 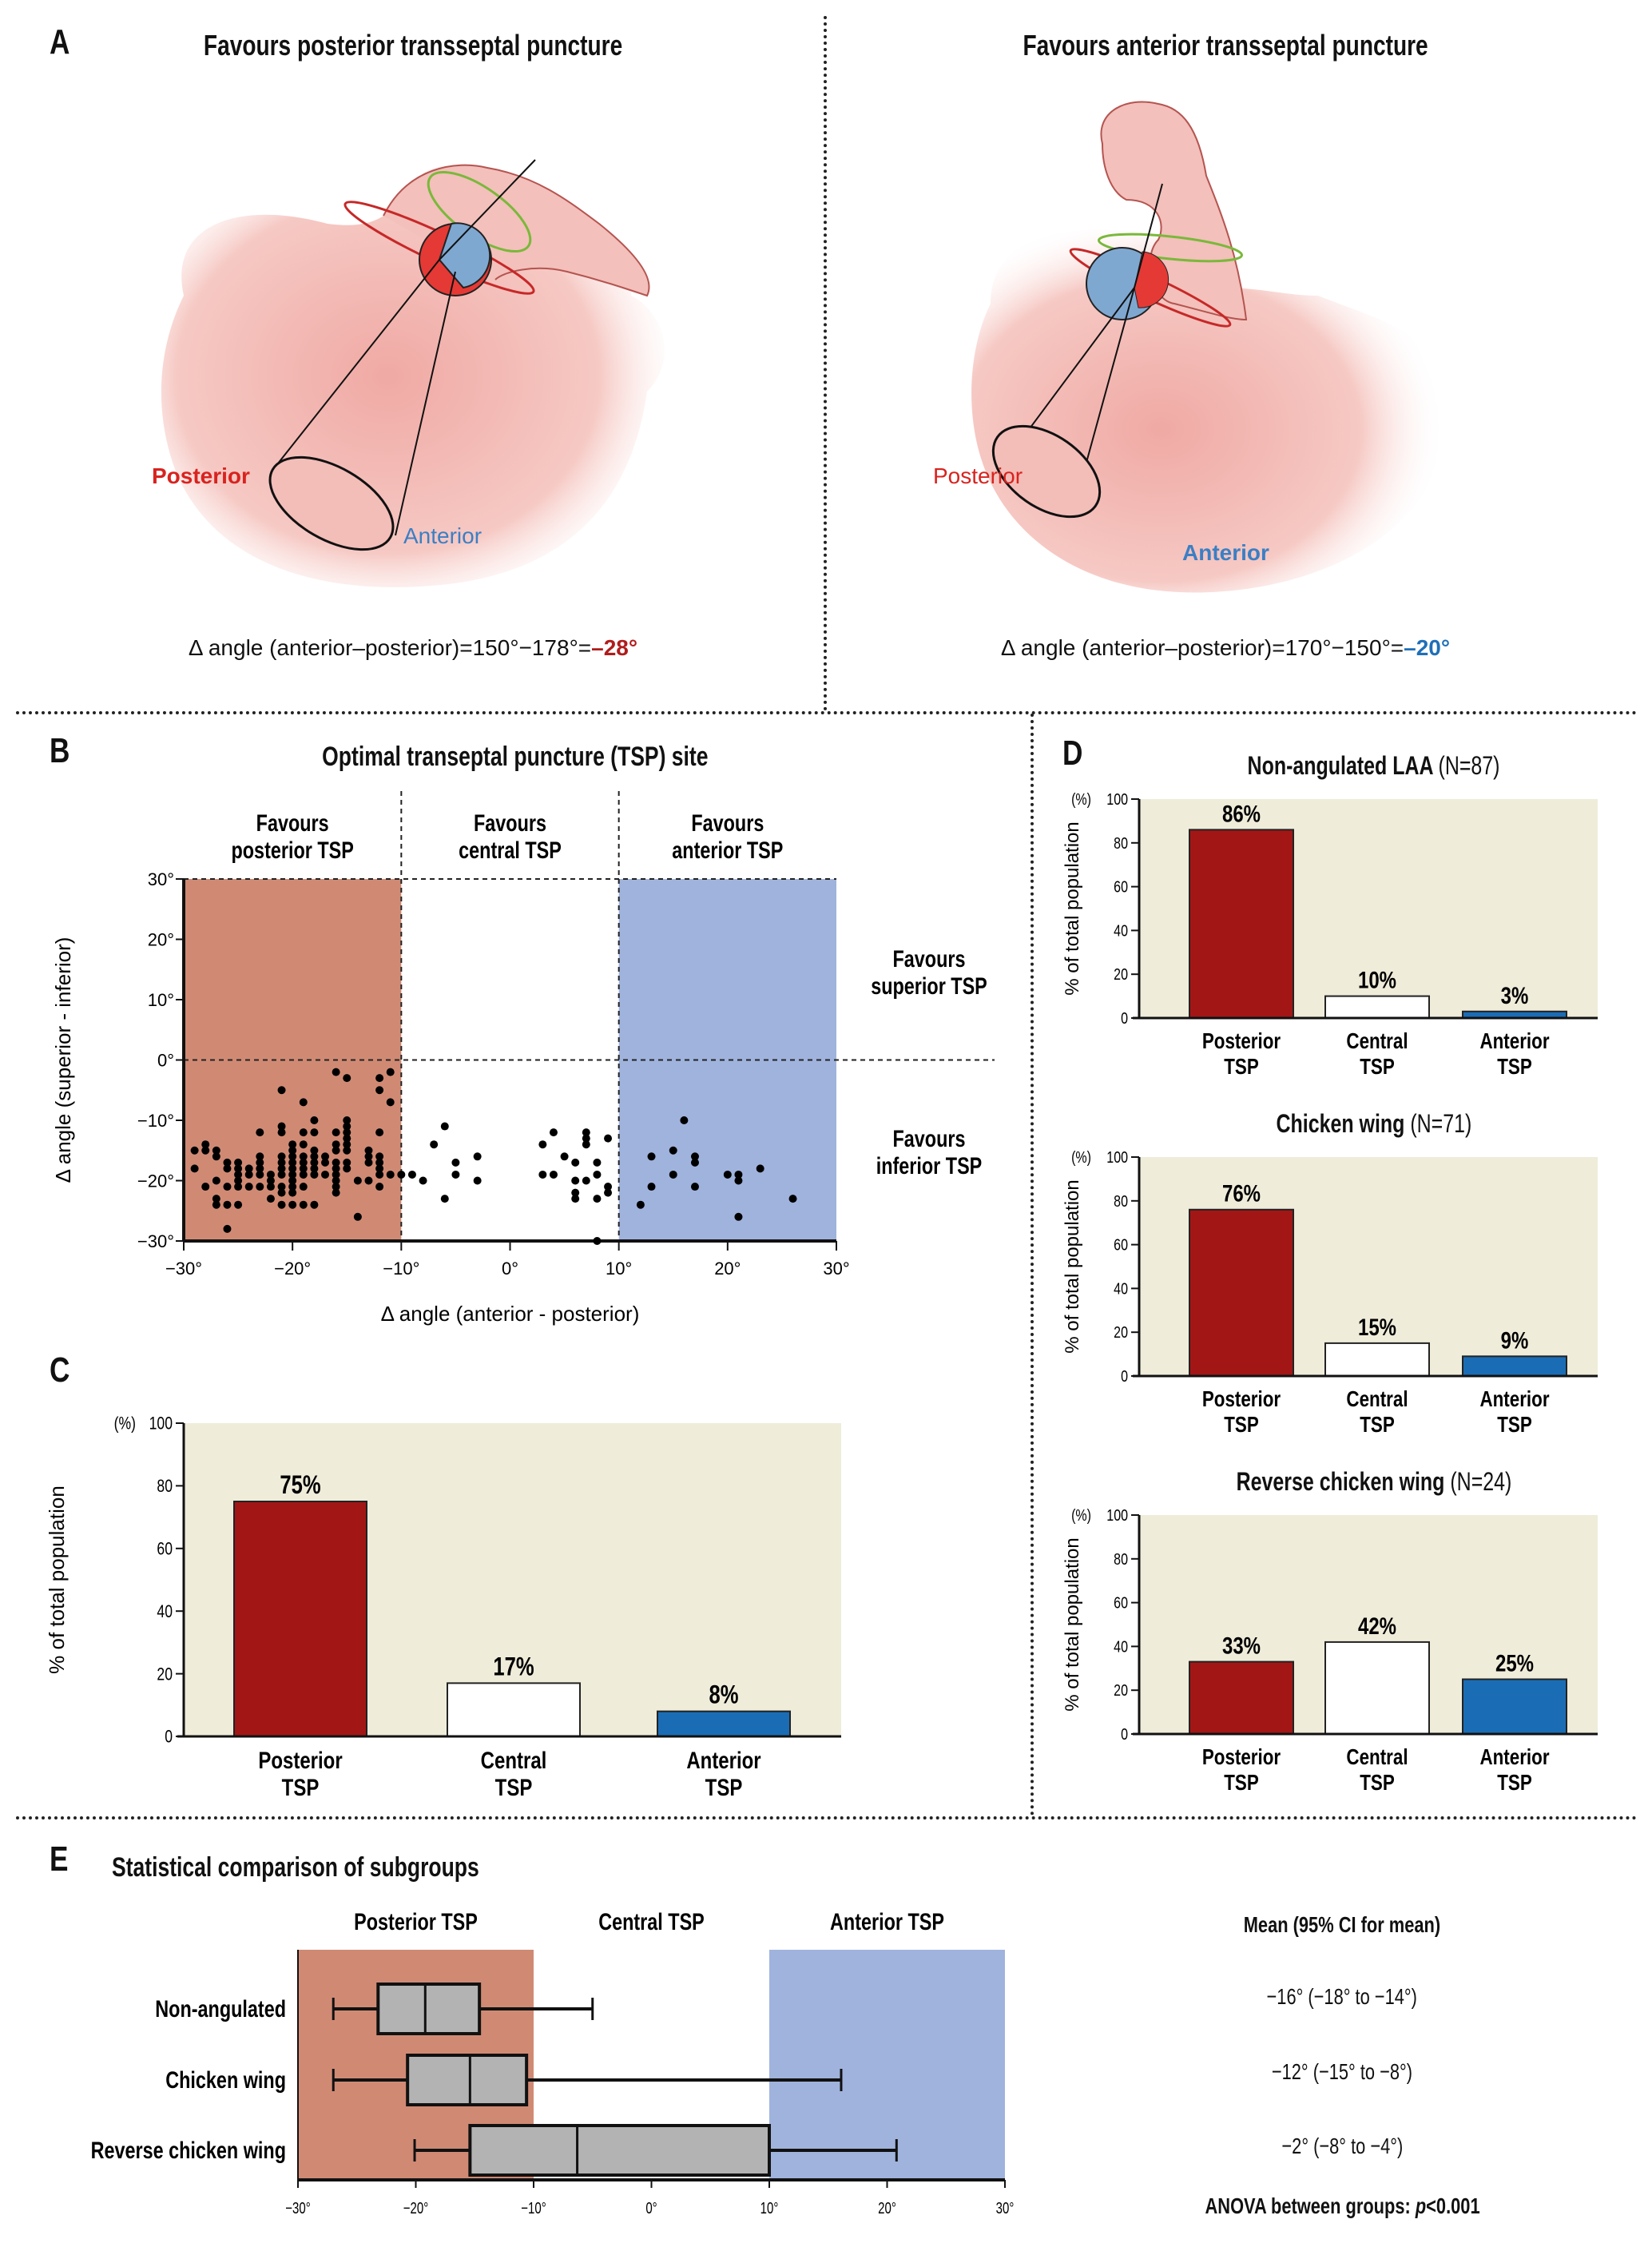 I want to click on angle-arc-posterior, so click(x=1152, y=279).